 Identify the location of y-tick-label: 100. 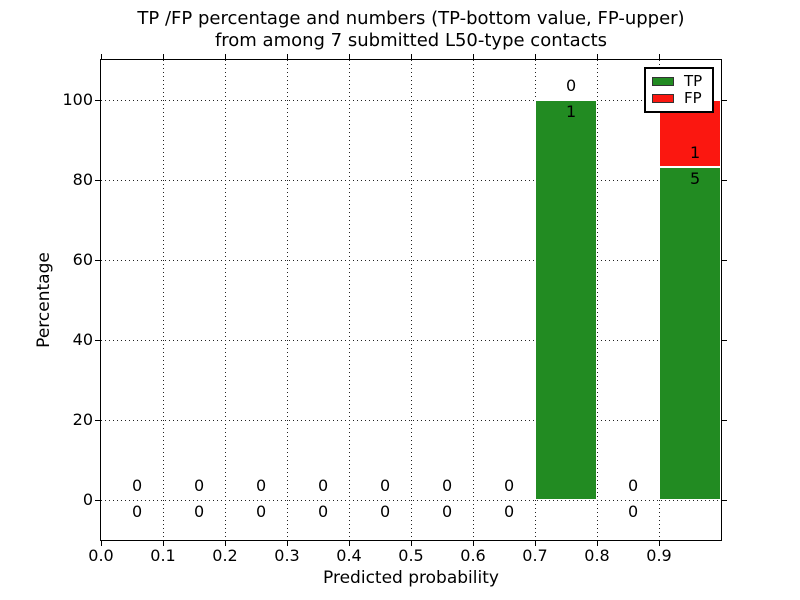
(77, 99).